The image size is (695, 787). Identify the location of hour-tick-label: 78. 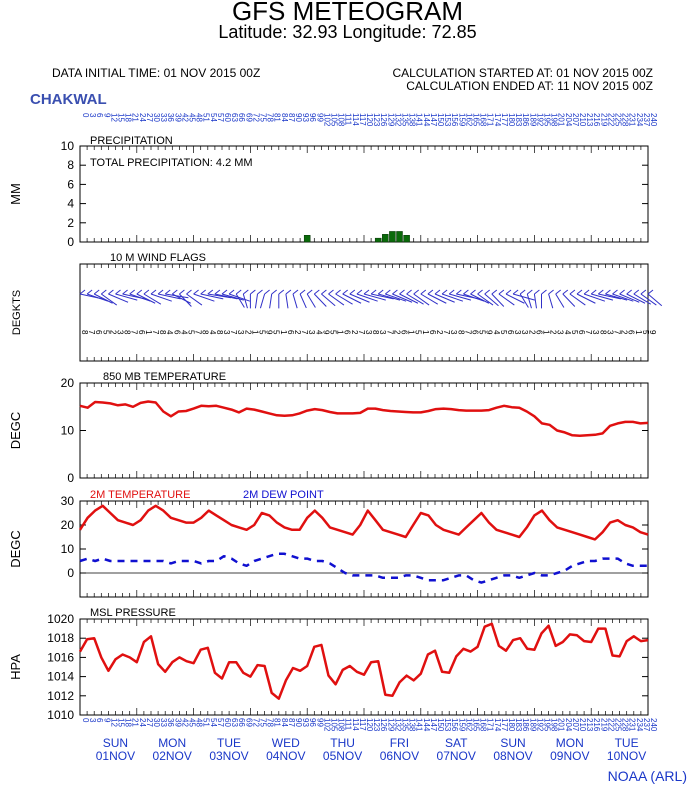
(270, 722).